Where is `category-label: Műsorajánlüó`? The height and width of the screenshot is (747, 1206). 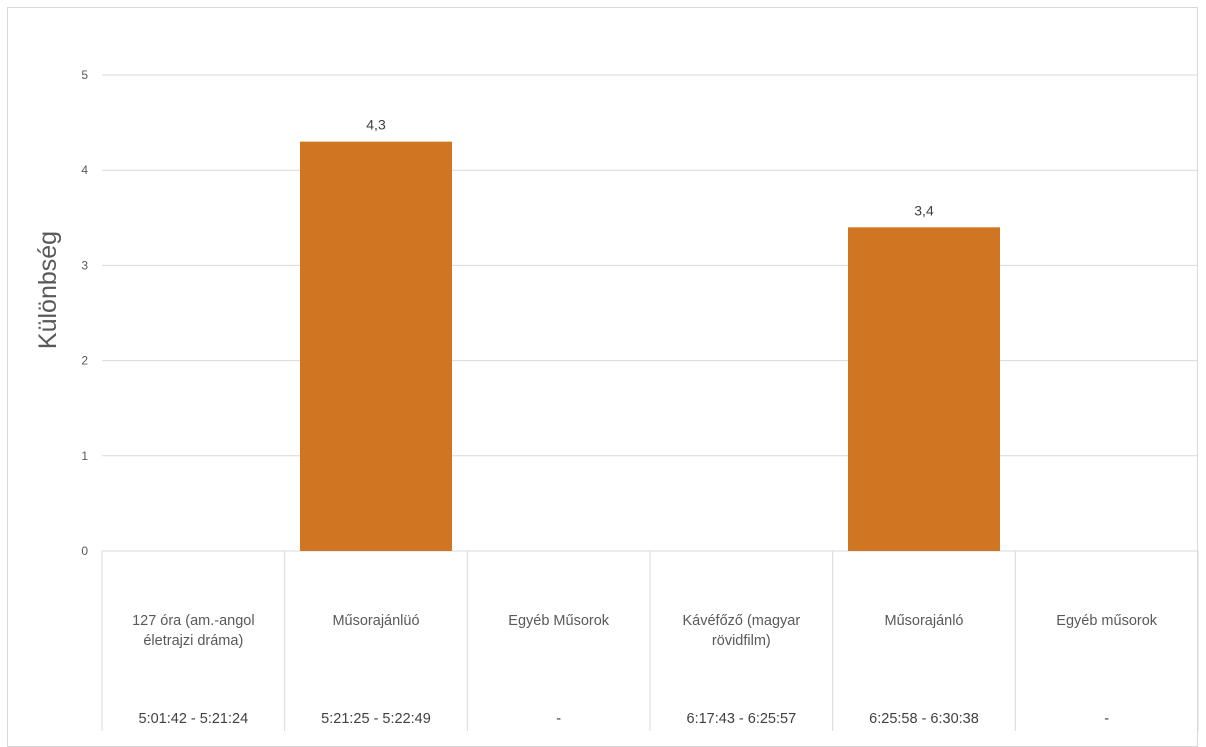 category-label: Műsorajánlüó is located at coordinates (375, 621).